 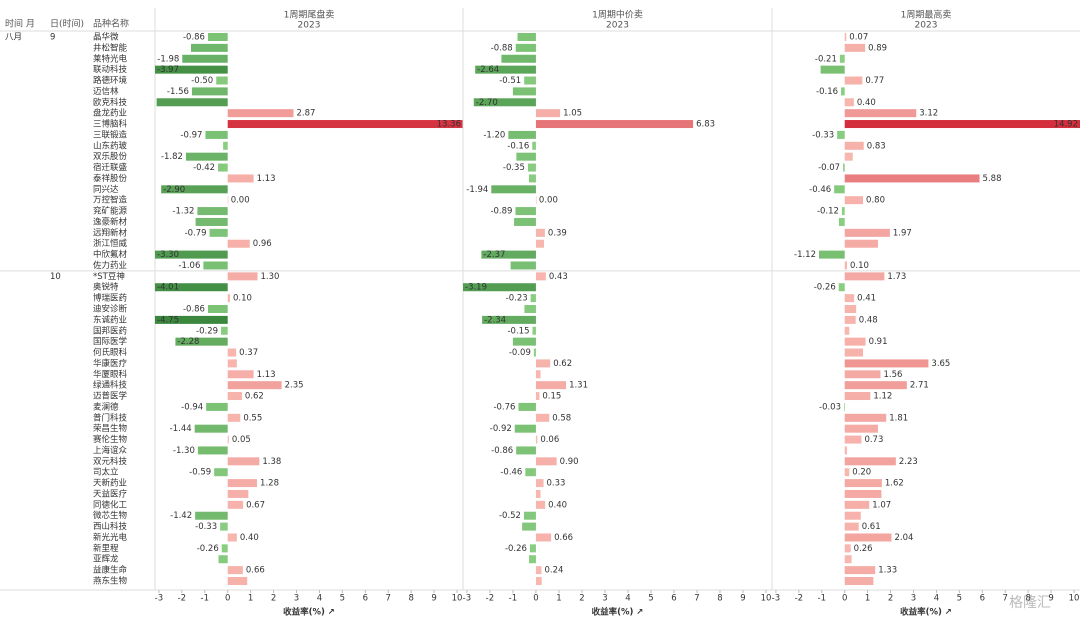 What do you see at coordinates (242, 299) in the screenshot?
I see `data-label: 0.10` at bounding box center [242, 299].